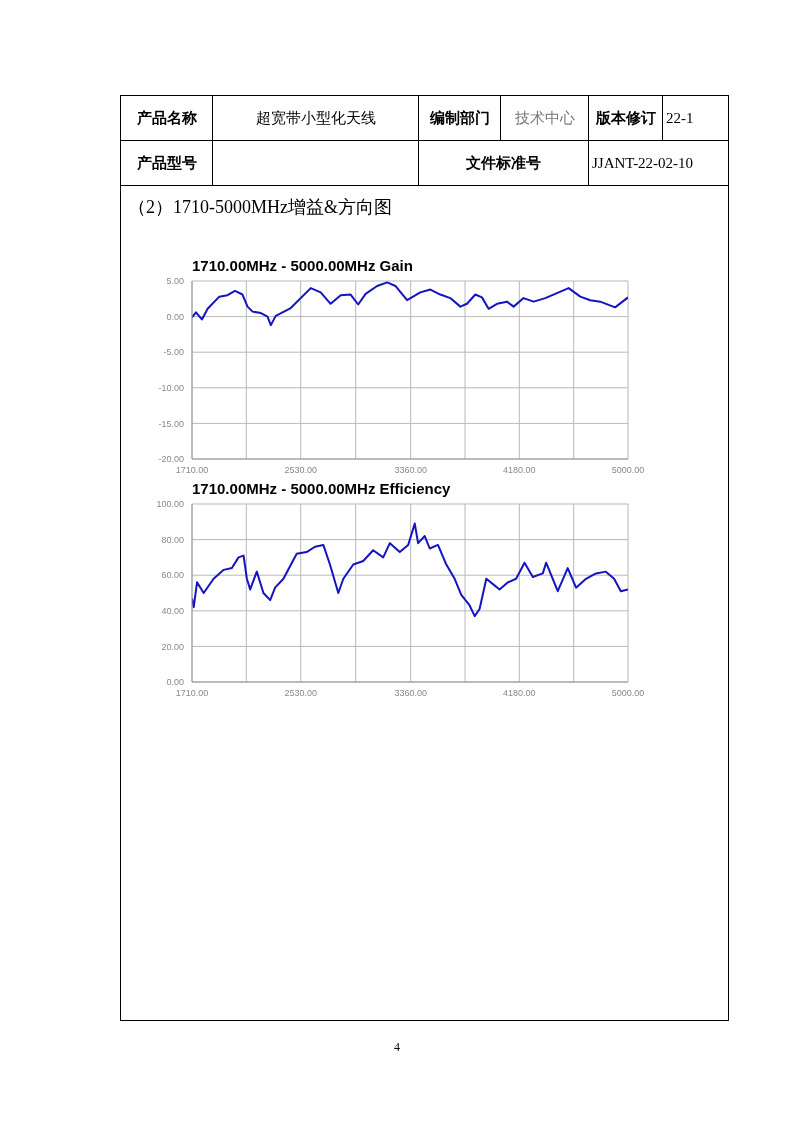 The image size is (794, 1123). What do you see at coordinates (260, 207) in the screenshot?
I see `text: （2）1710-5000MHz增益&方向图` at bounding box center [260, 207].